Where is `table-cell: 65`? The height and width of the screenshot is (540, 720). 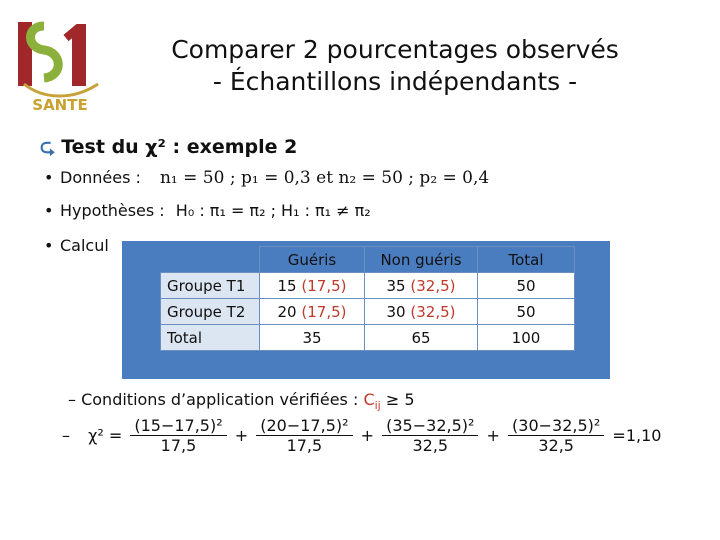 table-cell: 65 is located at coordinates (421, 337).